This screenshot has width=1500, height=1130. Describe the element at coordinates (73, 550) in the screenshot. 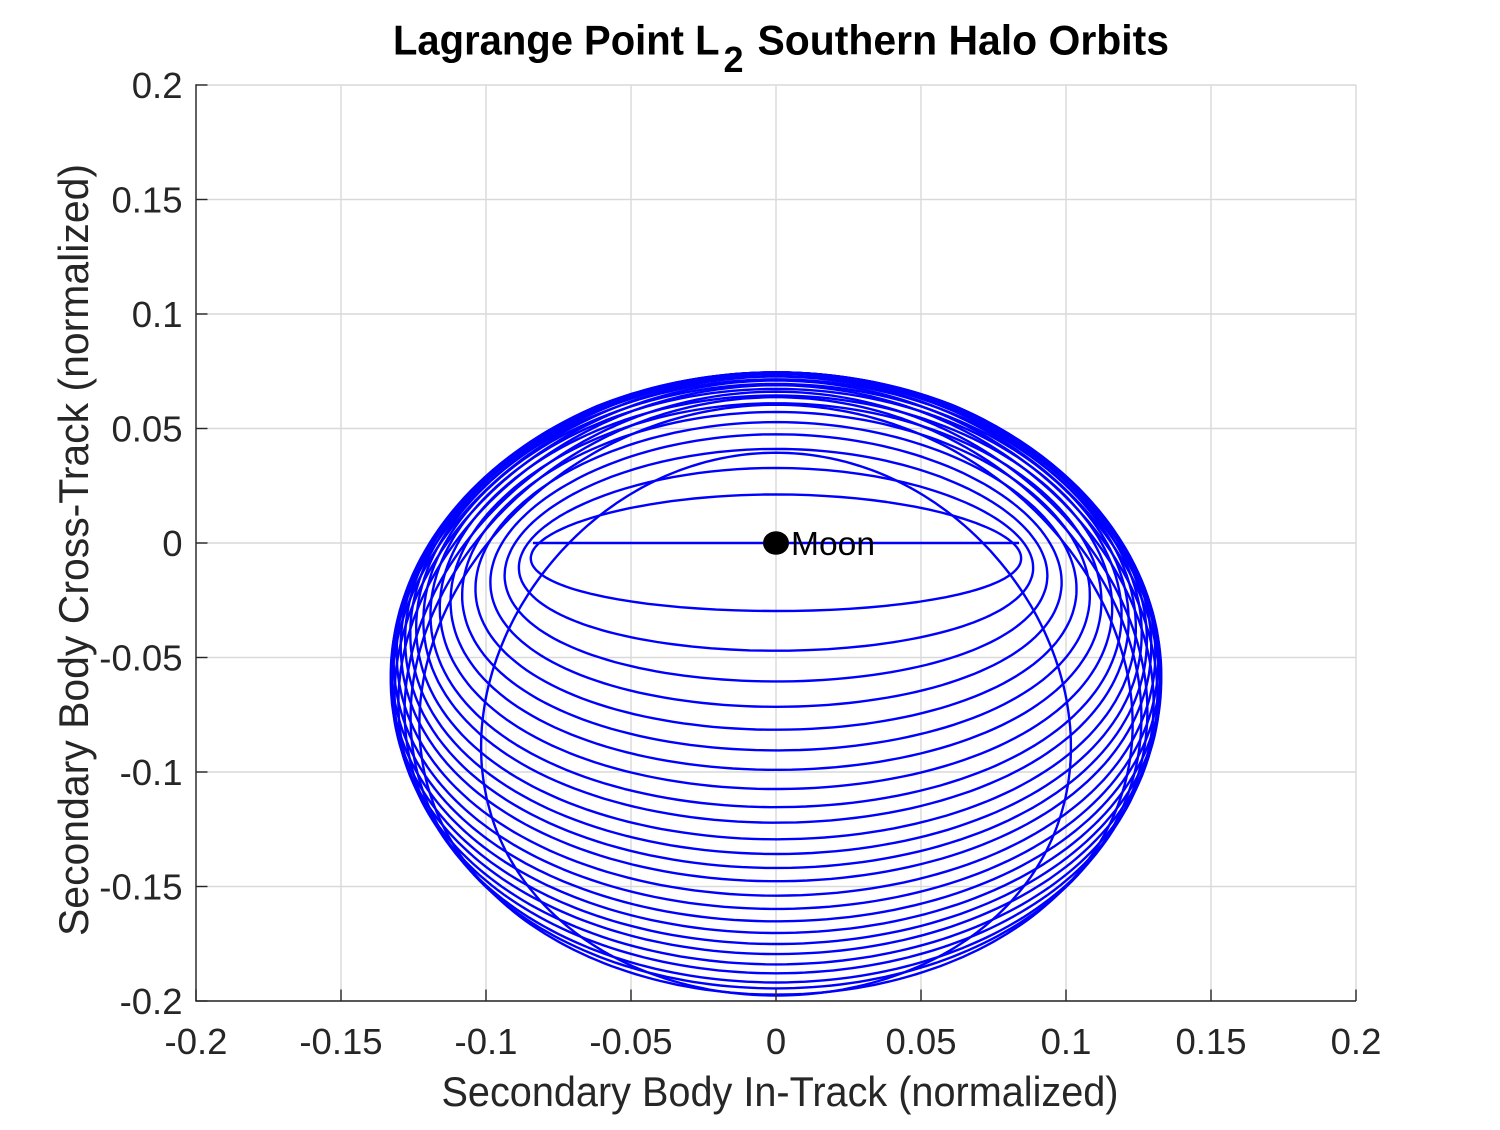

I see `svg-text:Secondary Body Cross-Track (no: Secondary Body Cross-Track (normalized)` at that location.